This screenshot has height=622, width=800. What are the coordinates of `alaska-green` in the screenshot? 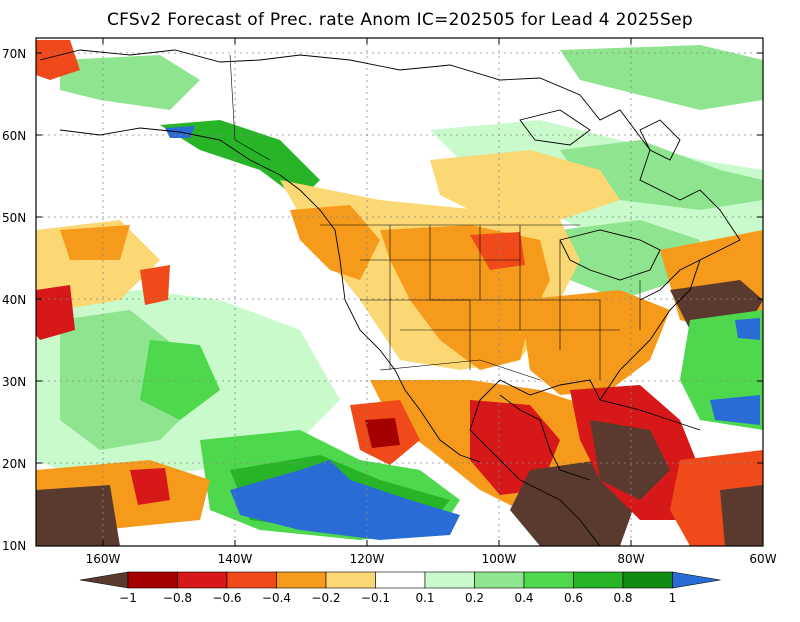 It's located at (130, 82).